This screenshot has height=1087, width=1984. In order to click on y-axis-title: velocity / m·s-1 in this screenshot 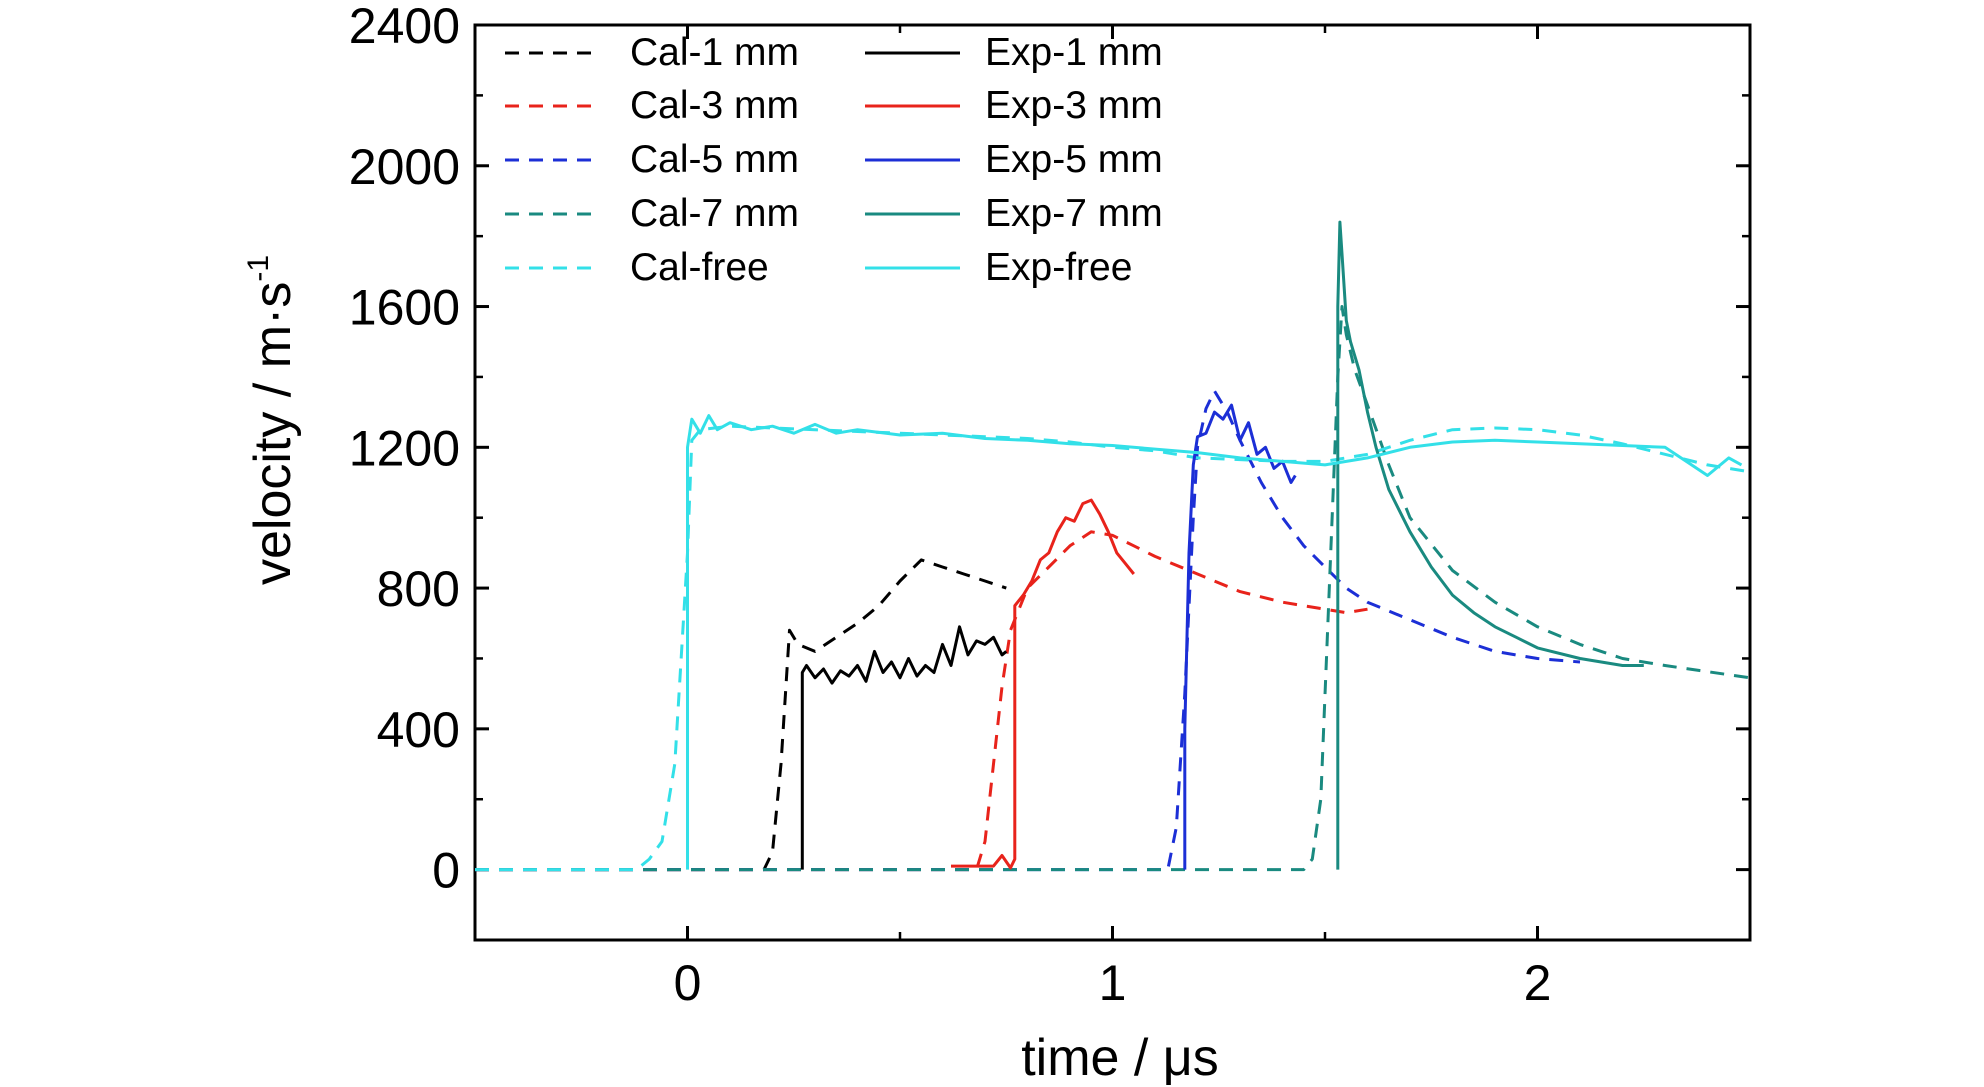, I will do `click(272, 420)`.